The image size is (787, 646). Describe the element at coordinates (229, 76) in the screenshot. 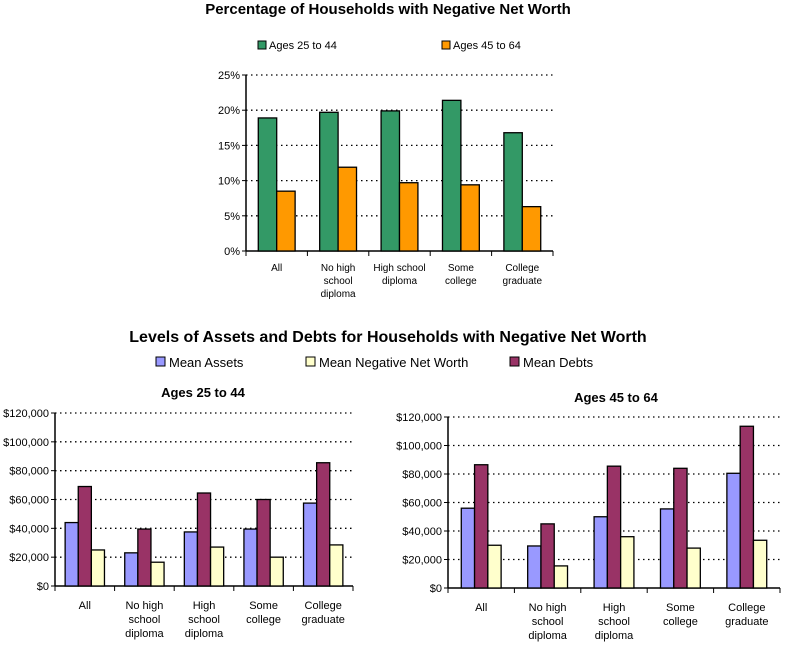

I see `y-tick-label: 25%` at that location.